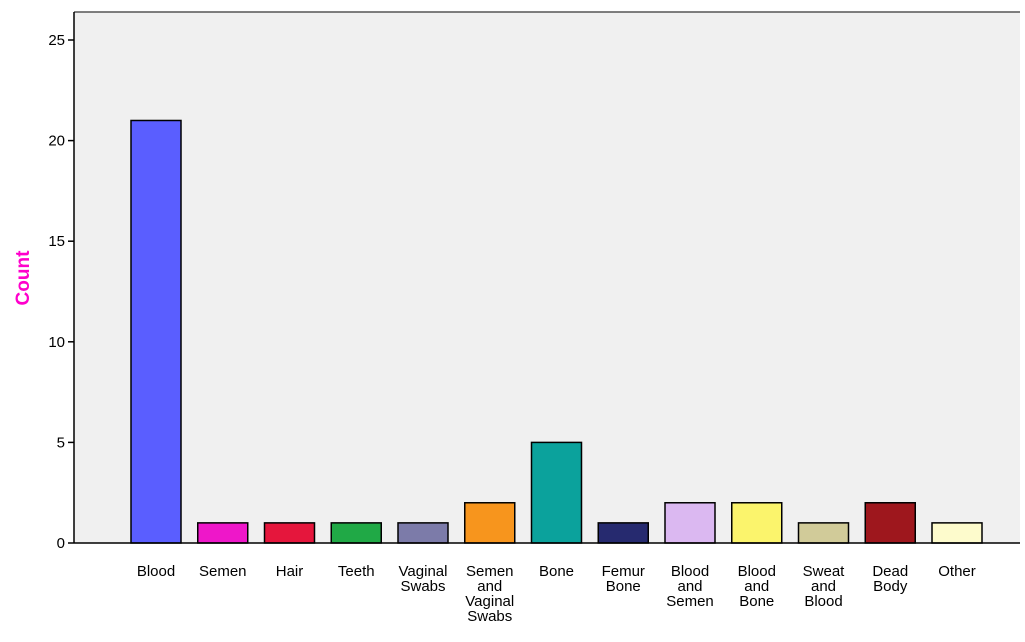 Image resolution: width=1025 pixels, height=642 pixels. What do you see at coordinates (56, 40) in the screenshot?
I see `y-tick-label: 25` at bounding box center [56, 40].